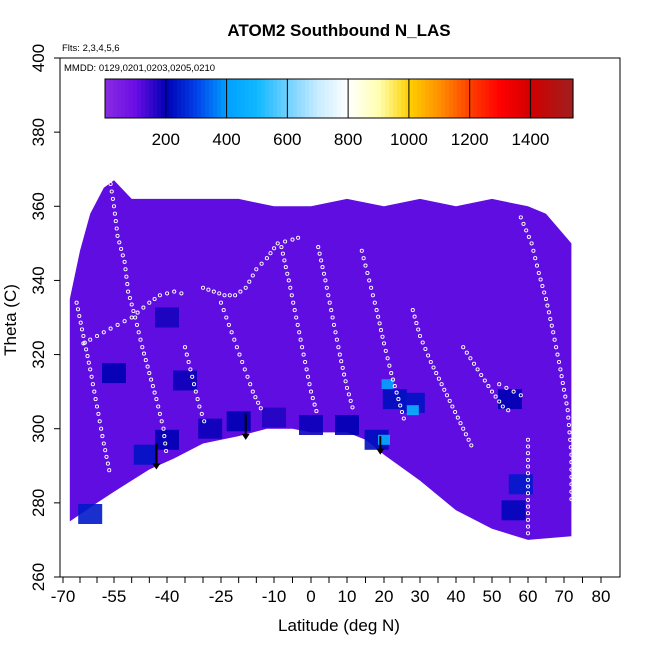 The width and height of the screenshot is (650, 650). What do you see at coordinates (166, 139) in the screenshot?
I see `colorbar-tick-label: 200` at bounding box center [166, 139].